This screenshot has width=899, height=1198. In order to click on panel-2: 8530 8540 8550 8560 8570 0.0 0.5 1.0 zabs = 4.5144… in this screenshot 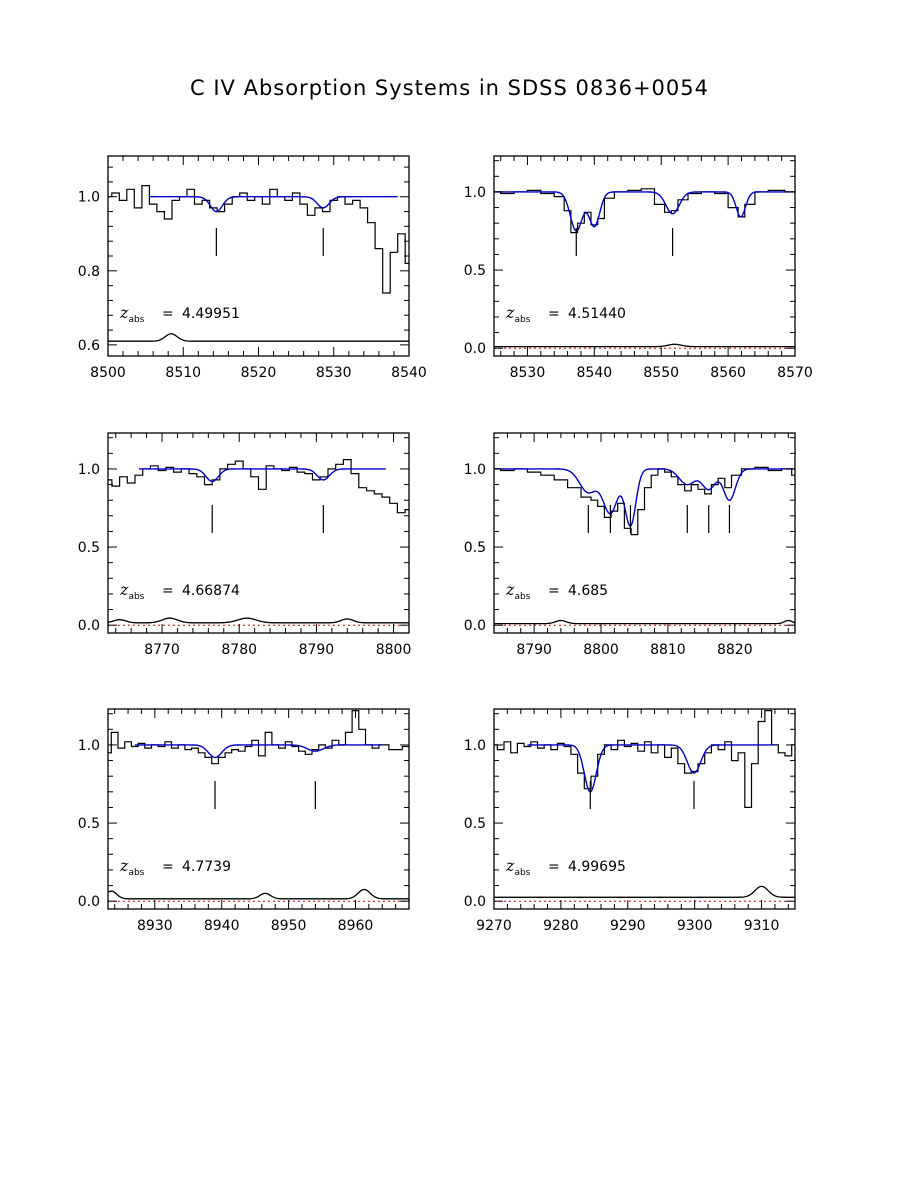, I will do `click(638, 268)`.